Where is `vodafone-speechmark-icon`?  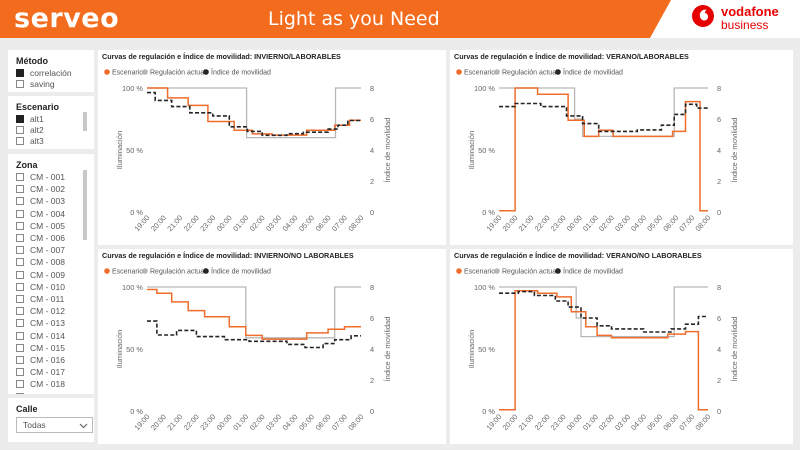
vodafone-speechmark-icon is located at coordinates (703, 16).